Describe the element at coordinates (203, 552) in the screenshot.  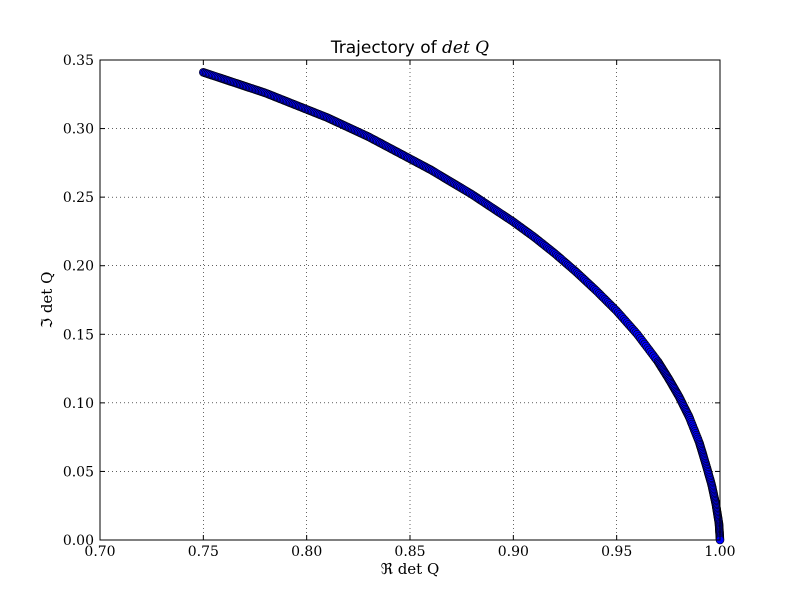
I see `x-tick-label: 0.75` at that location.